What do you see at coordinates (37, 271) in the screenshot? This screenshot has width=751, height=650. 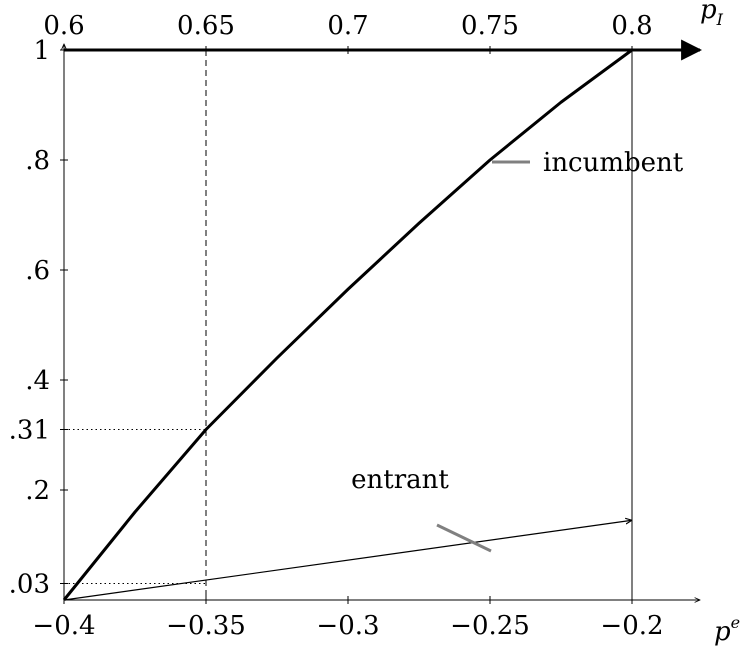 I see `y-tick-label: .6` at bounding box center [37, 271].